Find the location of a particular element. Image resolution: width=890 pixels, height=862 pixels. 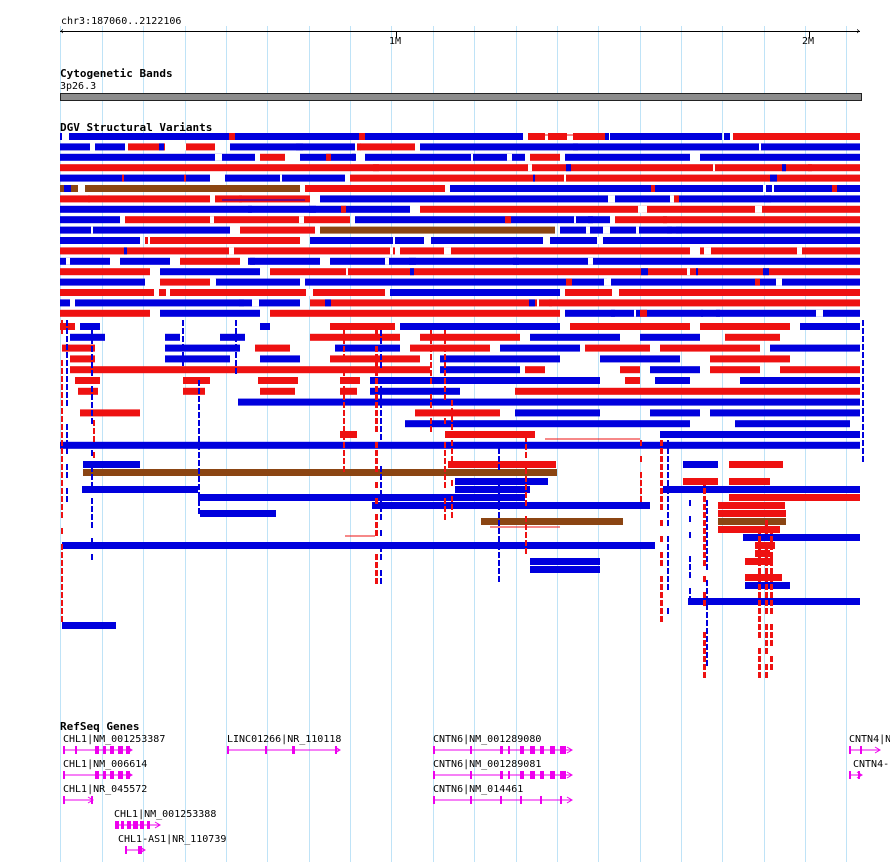

gene-label: CNTN6|NM_001289080 is located at coordinates (487, 739).